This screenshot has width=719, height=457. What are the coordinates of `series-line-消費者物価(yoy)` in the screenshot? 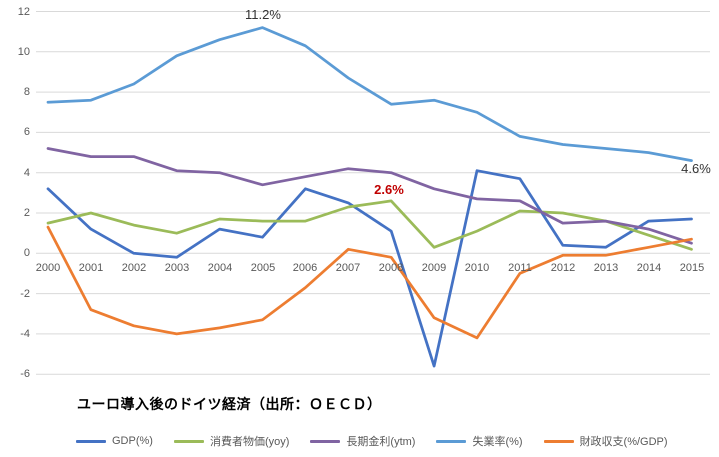 It's located at (369, 225).